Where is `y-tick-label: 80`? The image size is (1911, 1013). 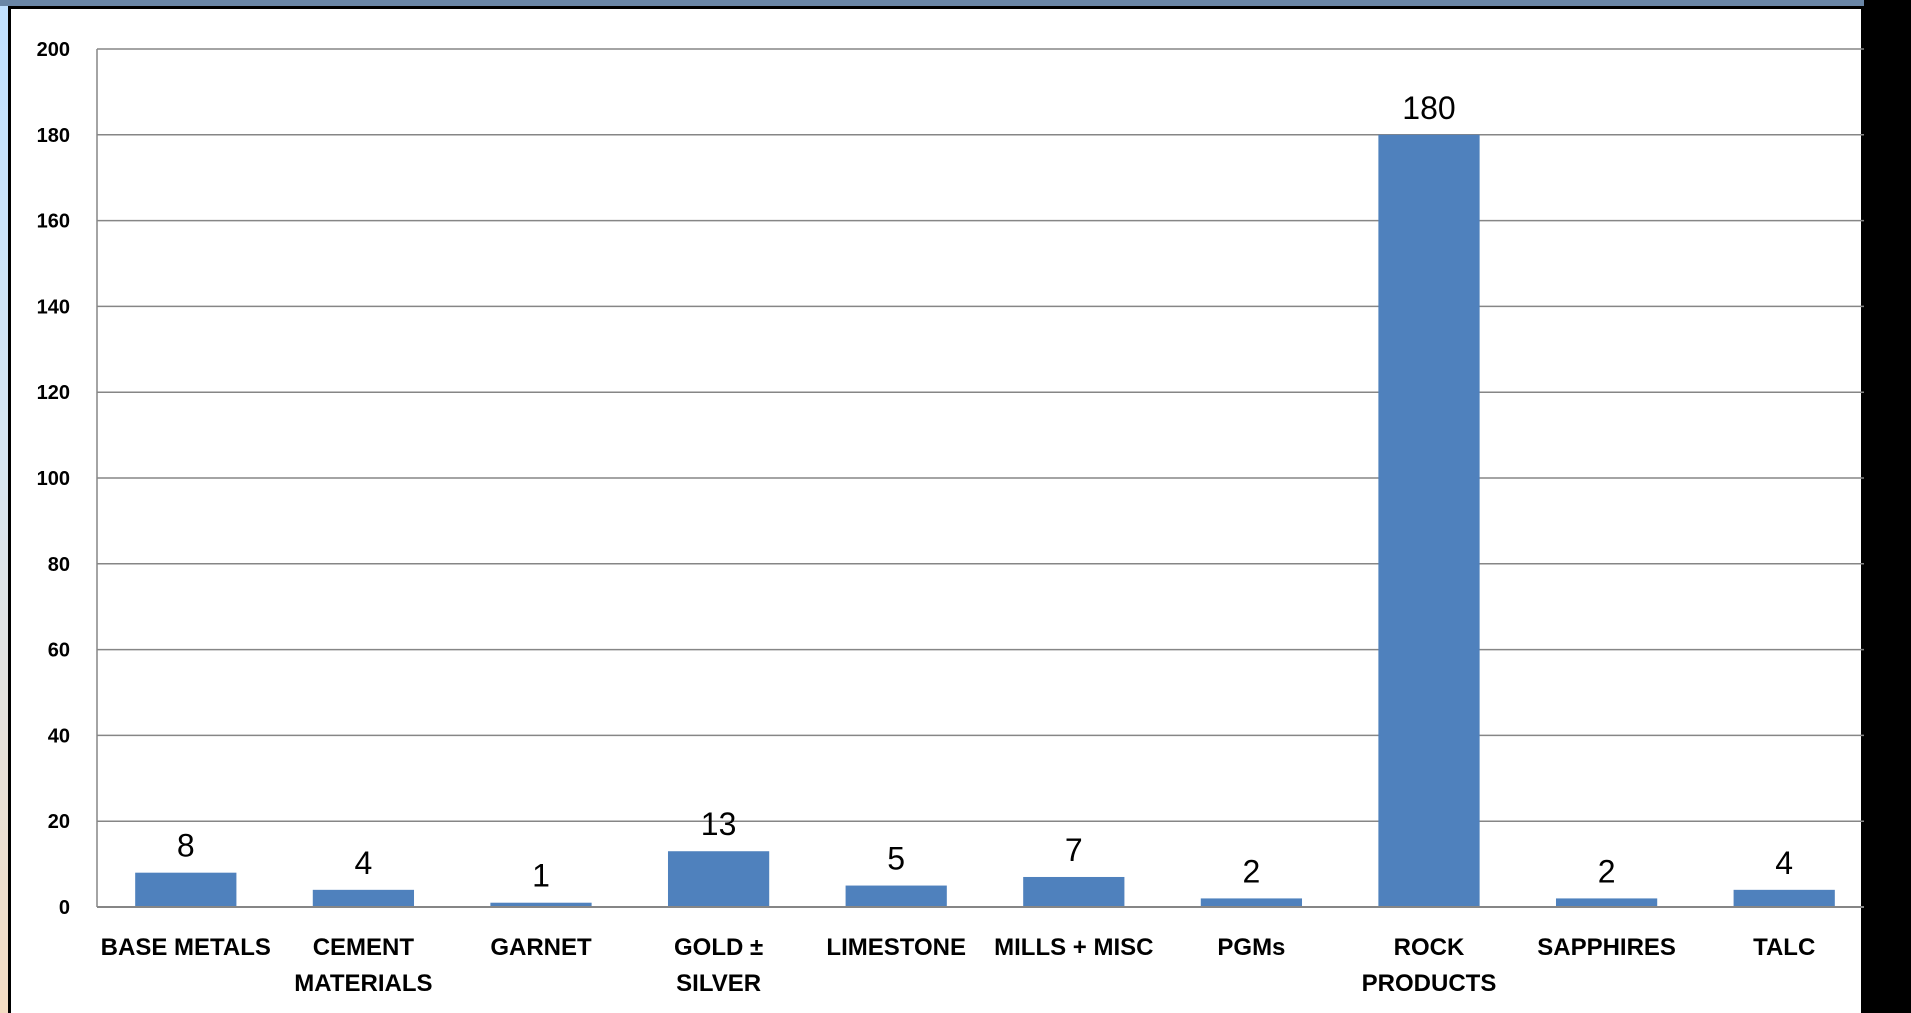 y-tick-label: 80 is located at coordinates (59, 565).